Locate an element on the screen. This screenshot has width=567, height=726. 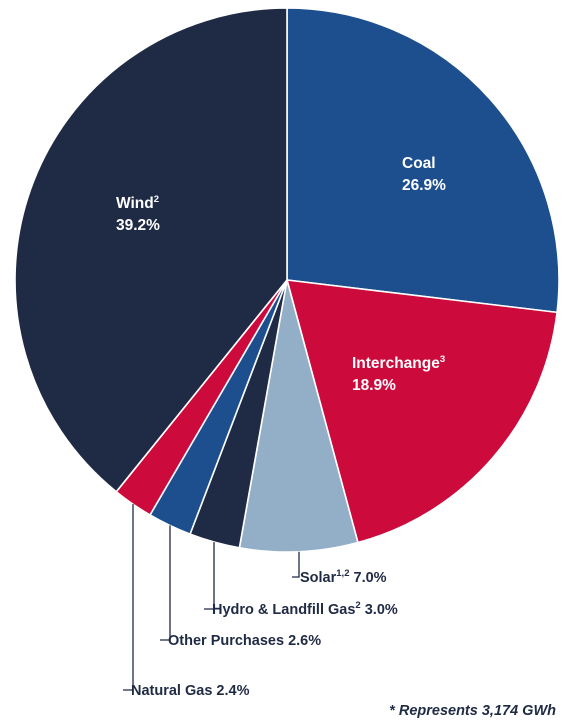
slice-label-solar: Solar1,2 7.0% is located at coordinates (343, 577).